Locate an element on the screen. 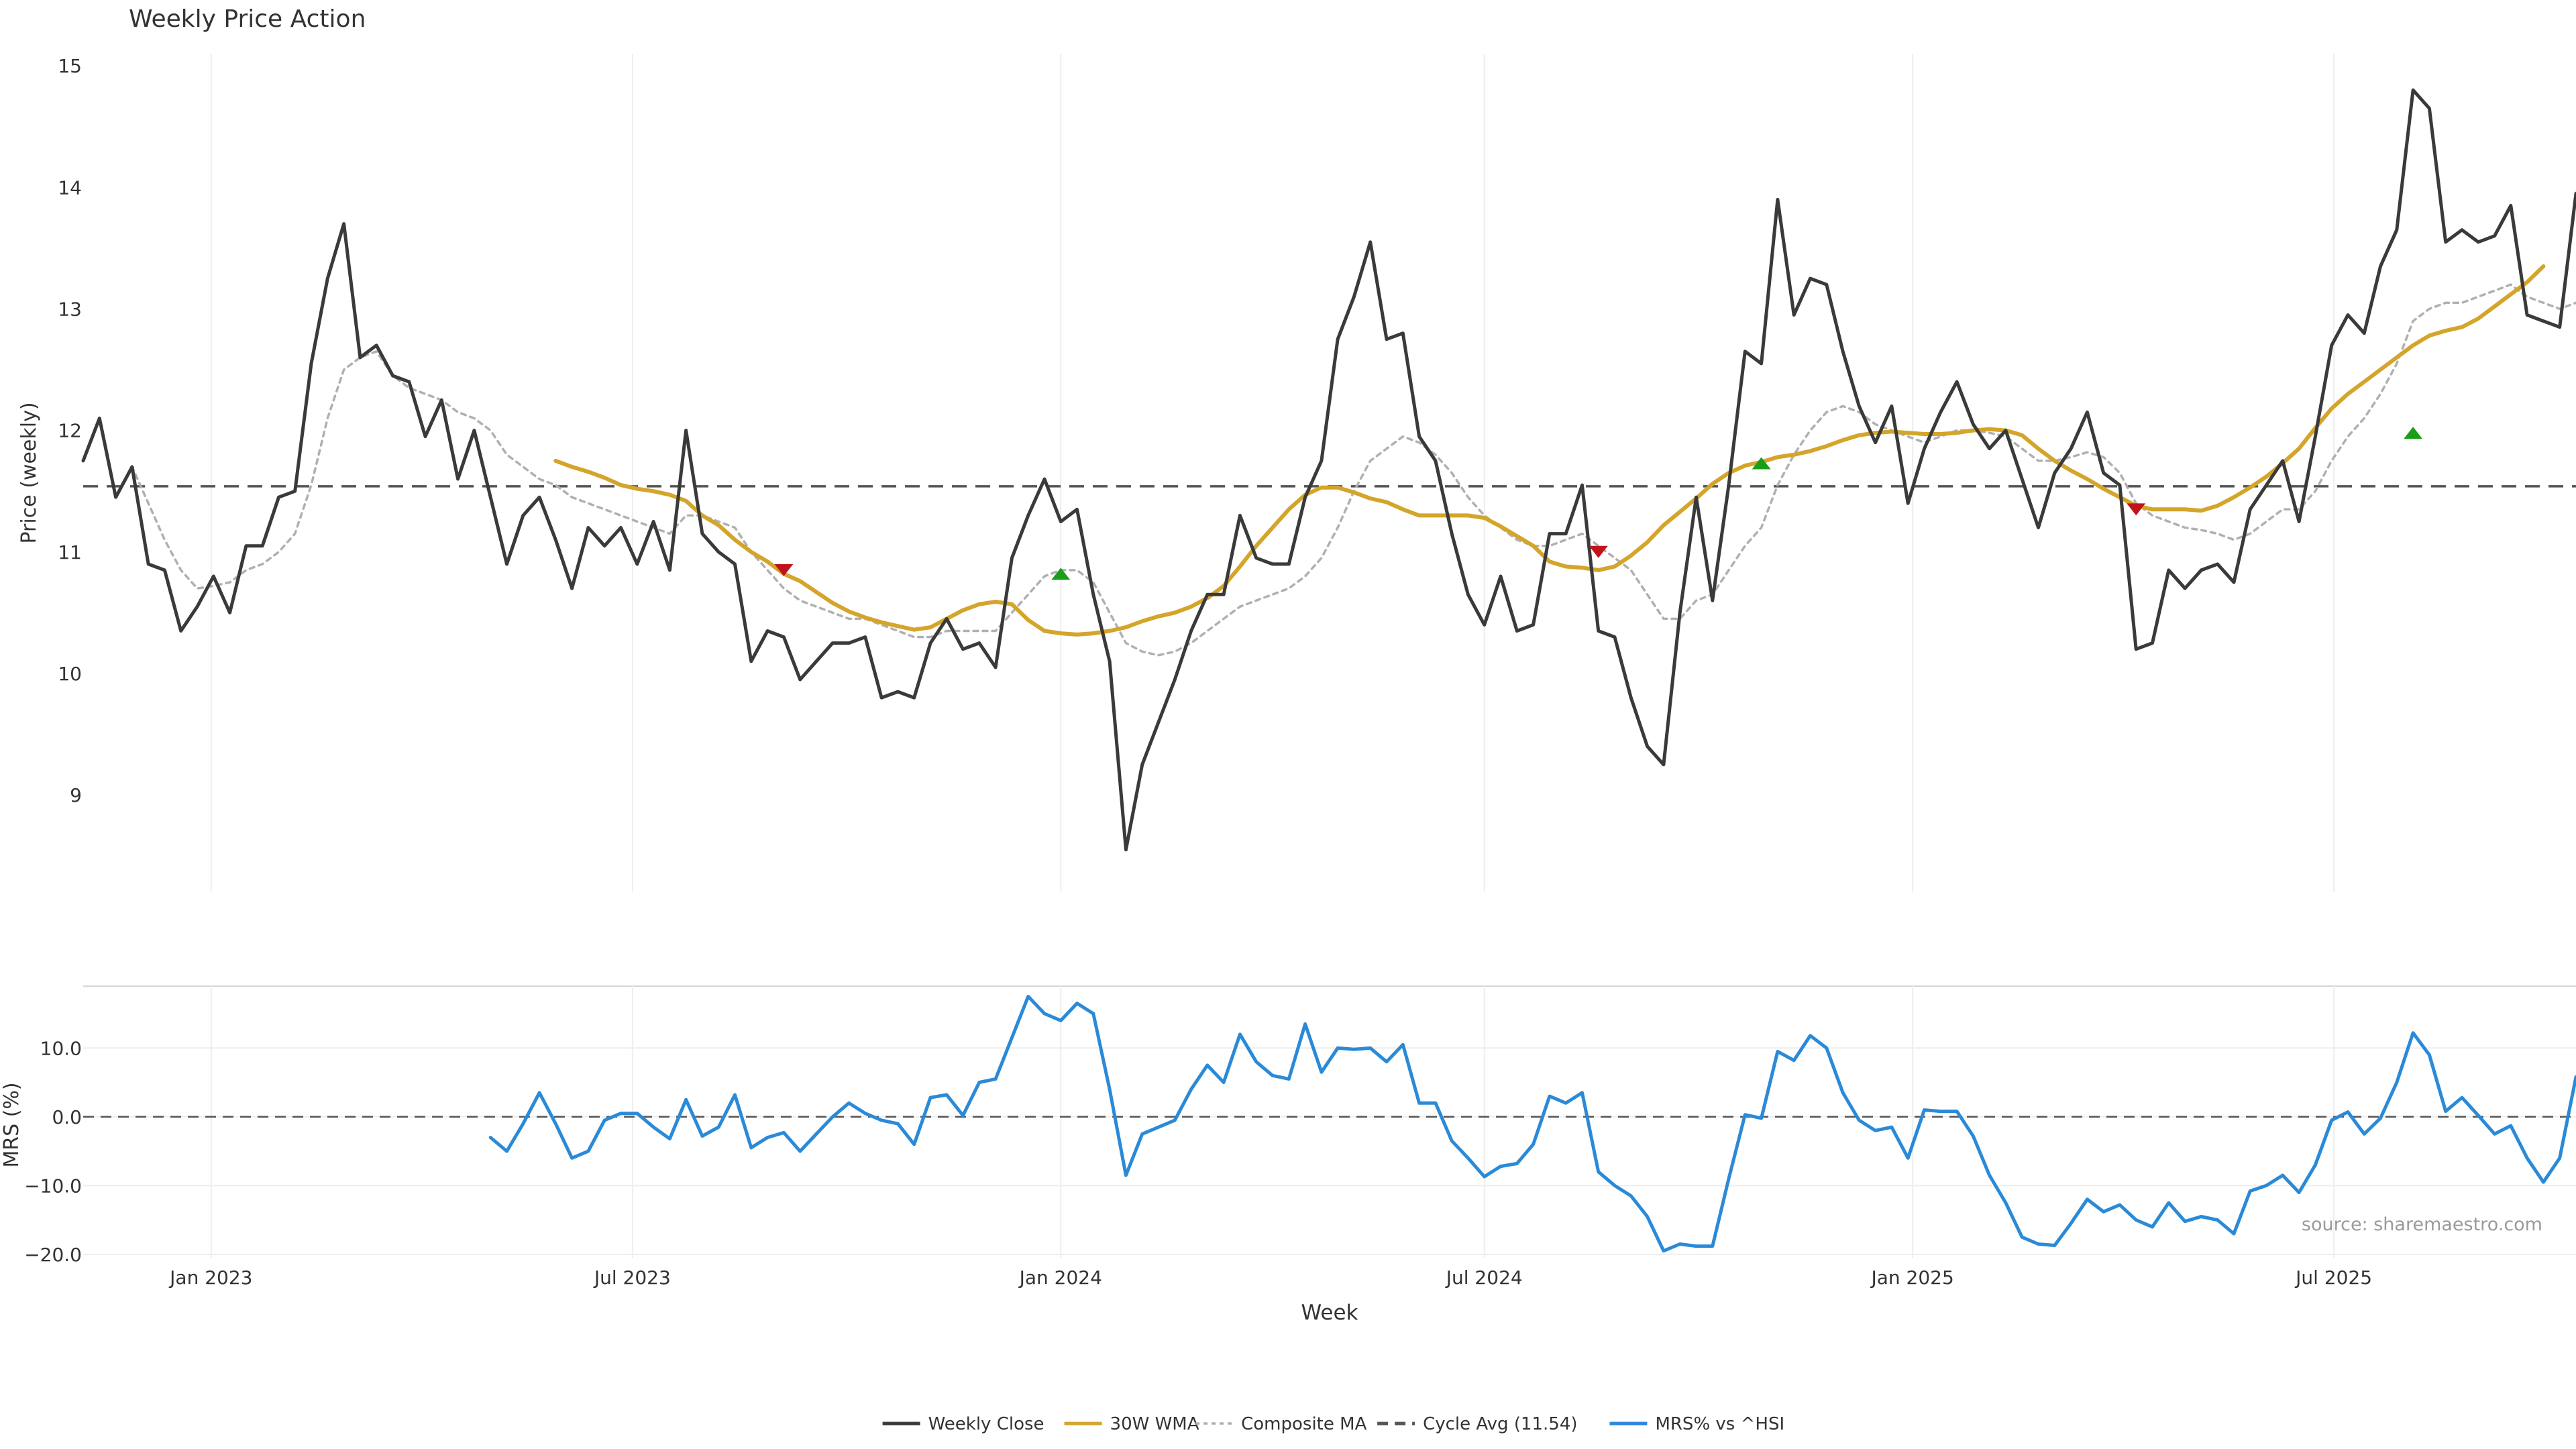 The width and height of the screenshot is (2576, 1449). mrs-y-tick-label: −20.0 is located at coordinates (53, 1255).